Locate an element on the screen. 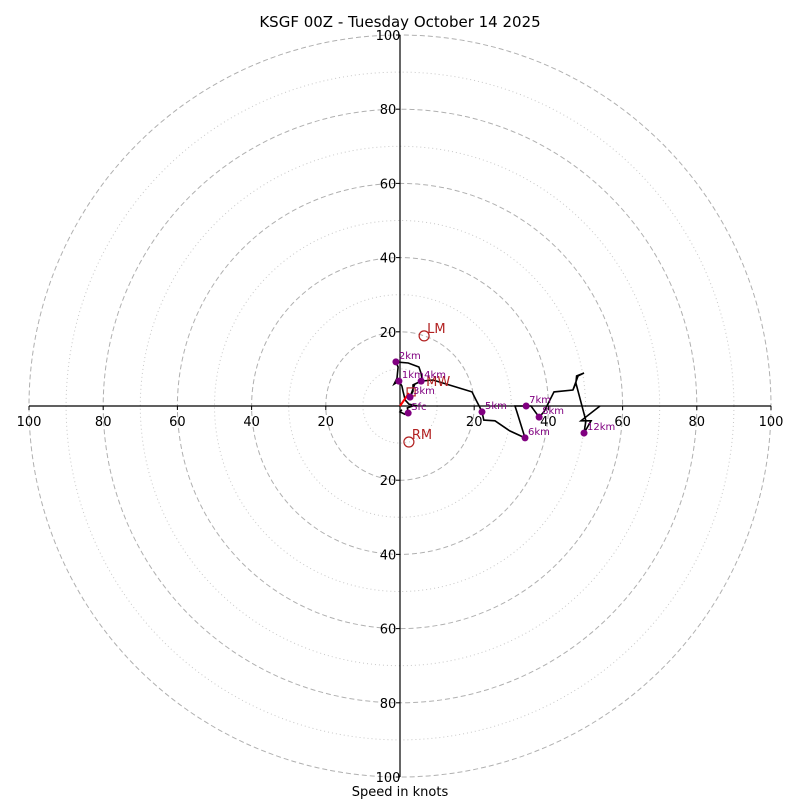 The image size is (800, 800). height-marker-label: 4km is located at coordinates (435, 375).